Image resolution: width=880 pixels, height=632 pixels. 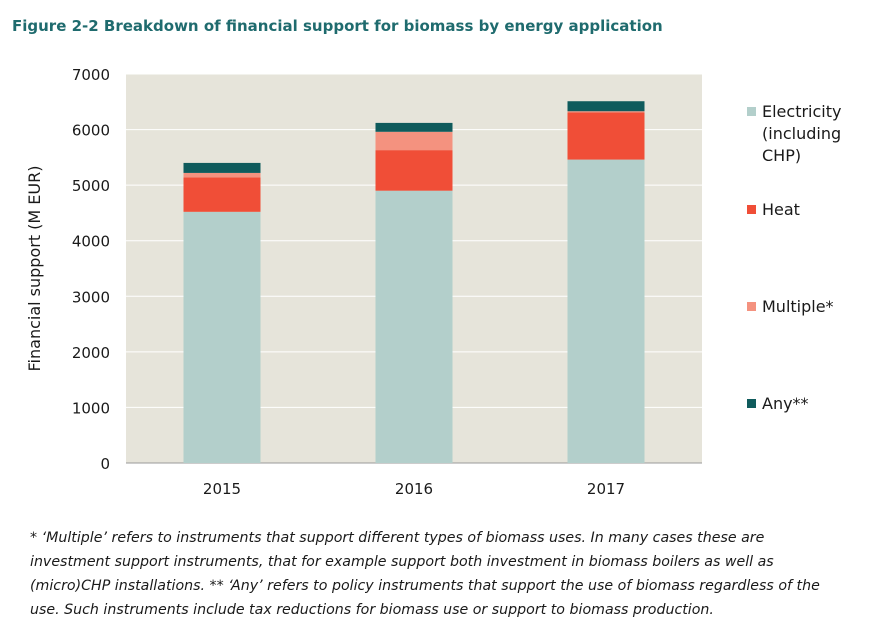 What do you see at coordinates (34, 269) in the screenshot?
I see `y-axis-label: Financial support (M EUR)` at bounding box center [34, 269].